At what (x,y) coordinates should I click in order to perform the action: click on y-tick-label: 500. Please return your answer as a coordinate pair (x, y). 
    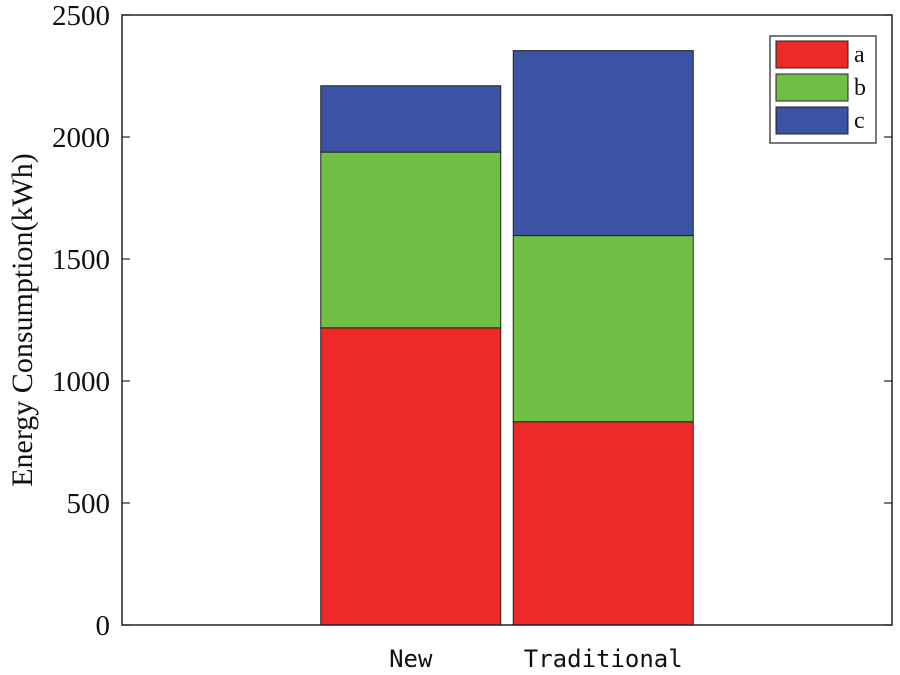
    Looking at the image, I should click on (89, 504).